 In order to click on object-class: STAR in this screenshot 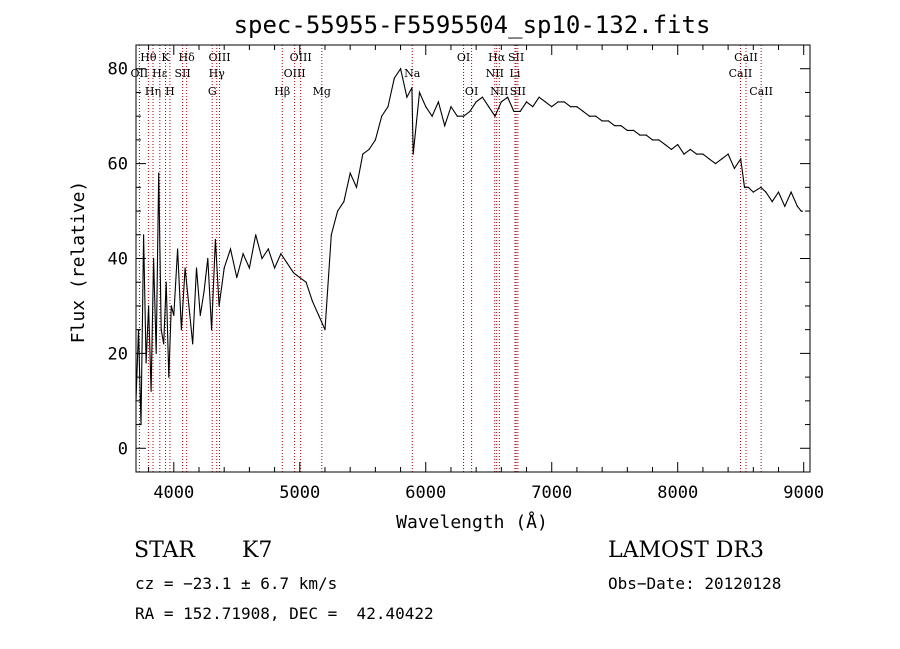, I will do `click(164, 550)`.